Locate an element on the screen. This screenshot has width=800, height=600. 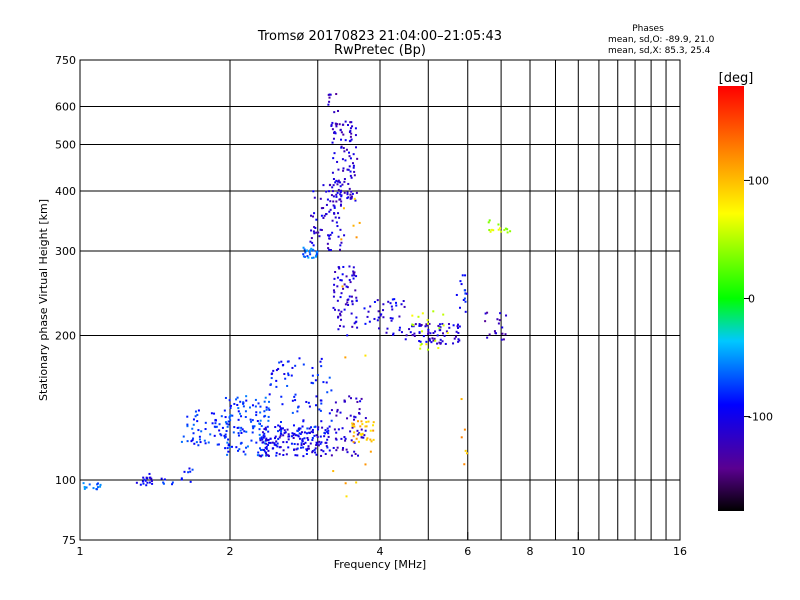
colorbar-tick-label: 0 is located at coordinates (751, 299).